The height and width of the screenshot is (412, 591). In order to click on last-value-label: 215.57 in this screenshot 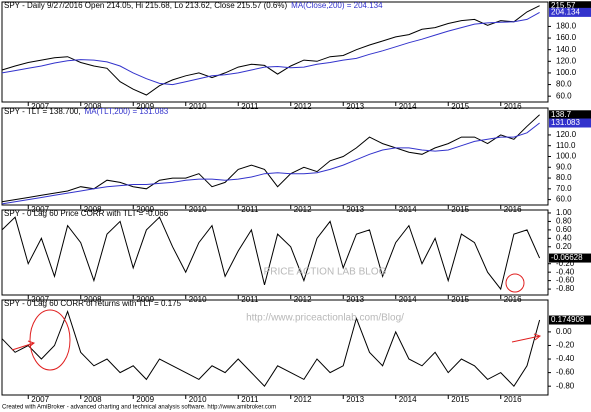, I will do `click(563, 5)`.